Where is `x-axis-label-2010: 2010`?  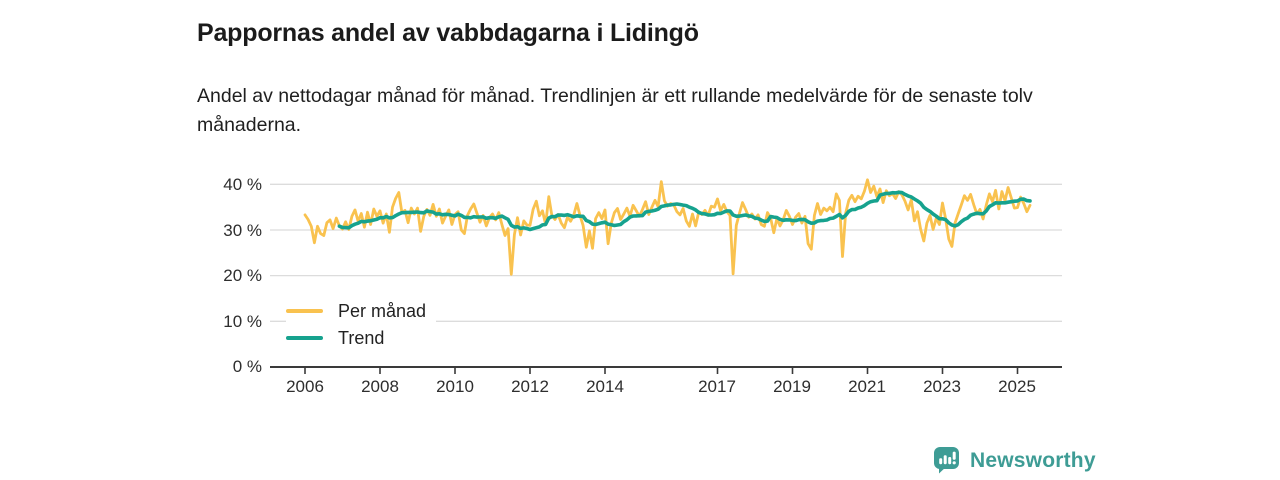 x-axis-label-2010: 2010 is located at coordinates (455, 386).